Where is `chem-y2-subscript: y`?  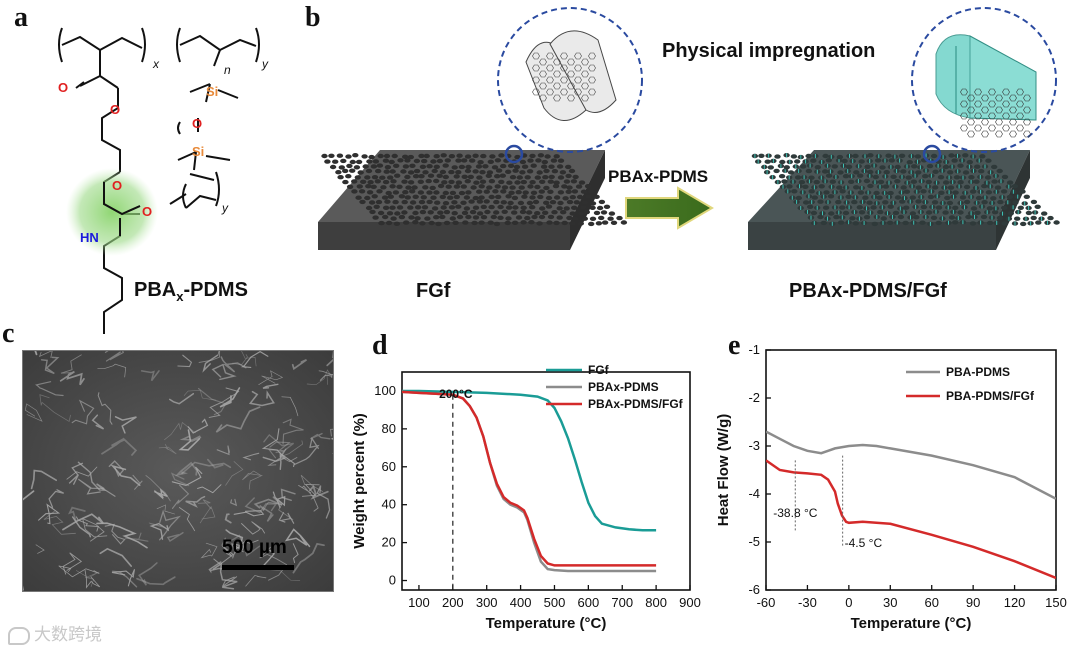 chem-y2-subscript: y is located at coordinates (225, 208).